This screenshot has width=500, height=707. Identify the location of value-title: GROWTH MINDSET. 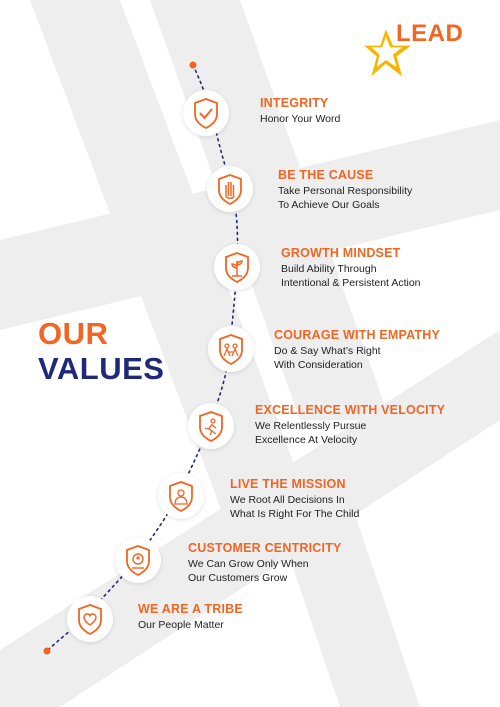
(341, 253).